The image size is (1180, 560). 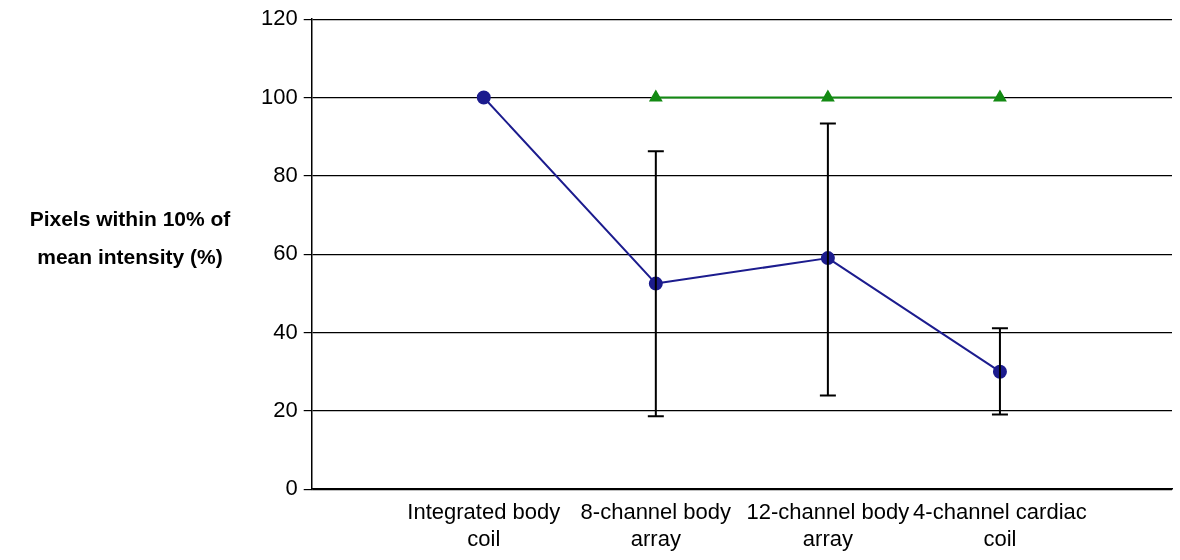 What do you see at coordinates (285, 331) in the screenshot?
I see `y-tick-label: 40` at bounding box center [285, 331].